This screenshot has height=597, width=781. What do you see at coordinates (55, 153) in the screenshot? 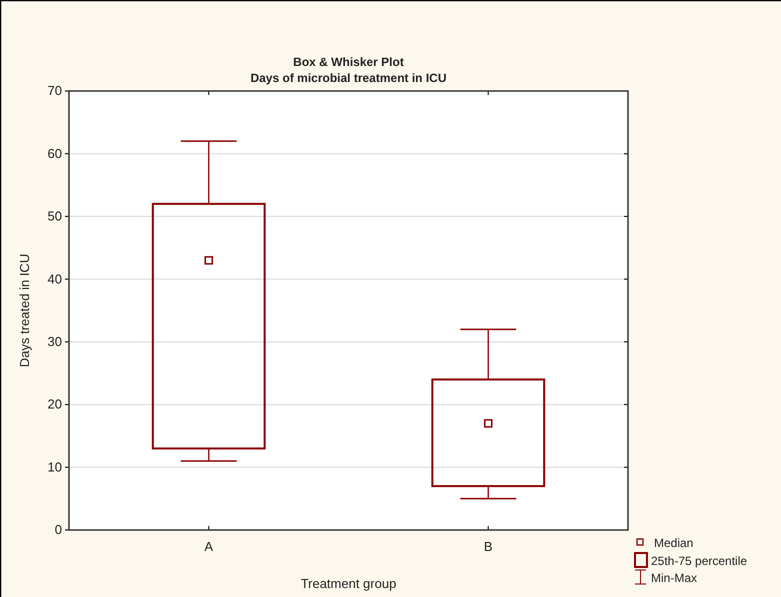
I see `y-tick-label: 60` at bounding box center [55, 153].